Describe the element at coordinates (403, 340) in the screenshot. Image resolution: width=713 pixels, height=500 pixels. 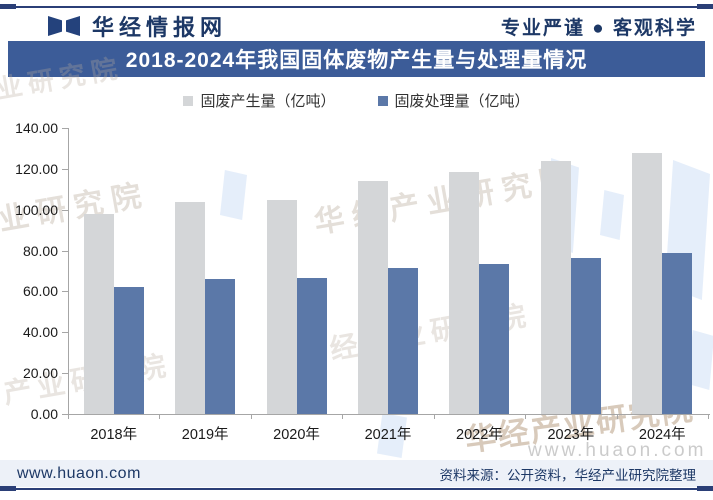
I see `bar-treatment-2021年` at that location.